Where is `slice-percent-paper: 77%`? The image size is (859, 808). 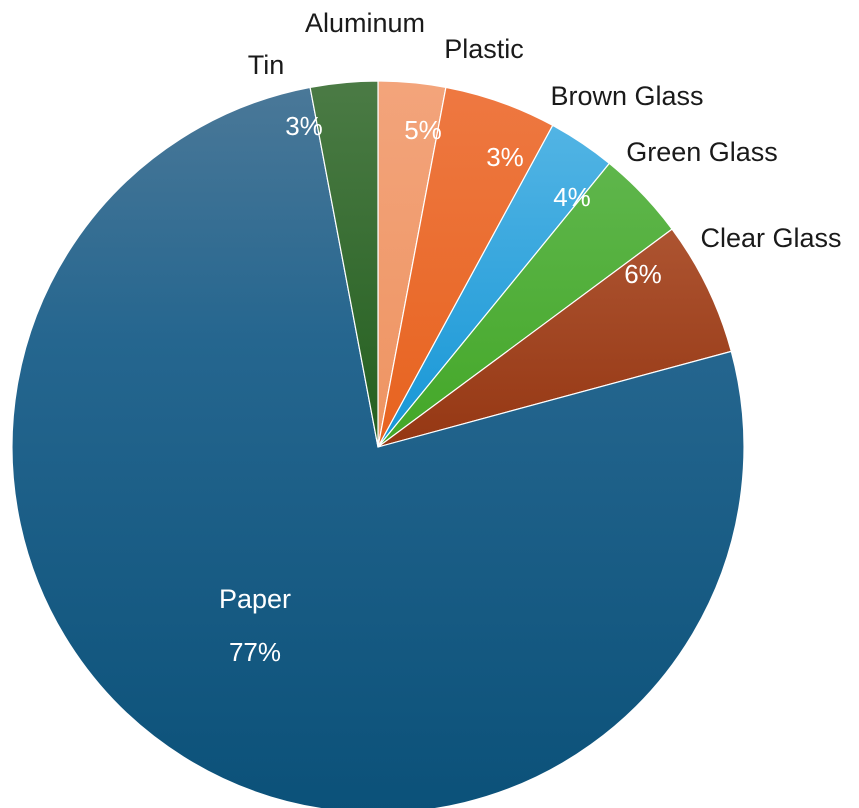
slice-percent-paper: 77% is located at coordinates (255, 652).